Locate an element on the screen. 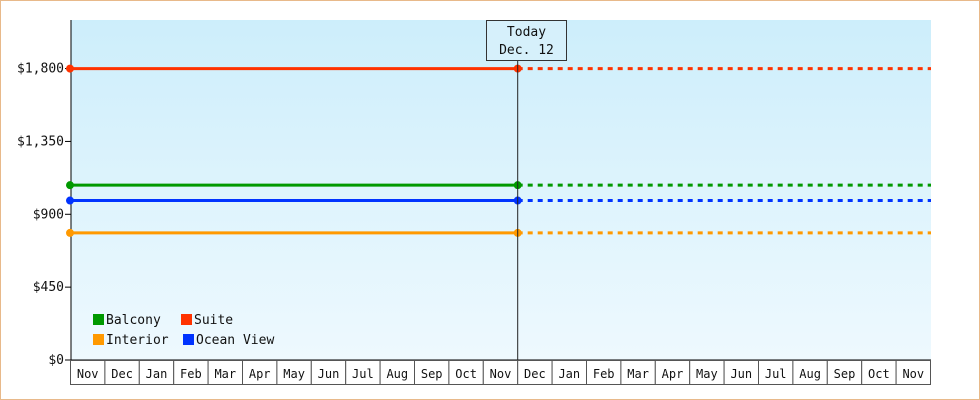 The image size is (980, 400). y-tick-label: $1,350 is located at coordinates (40, 141).